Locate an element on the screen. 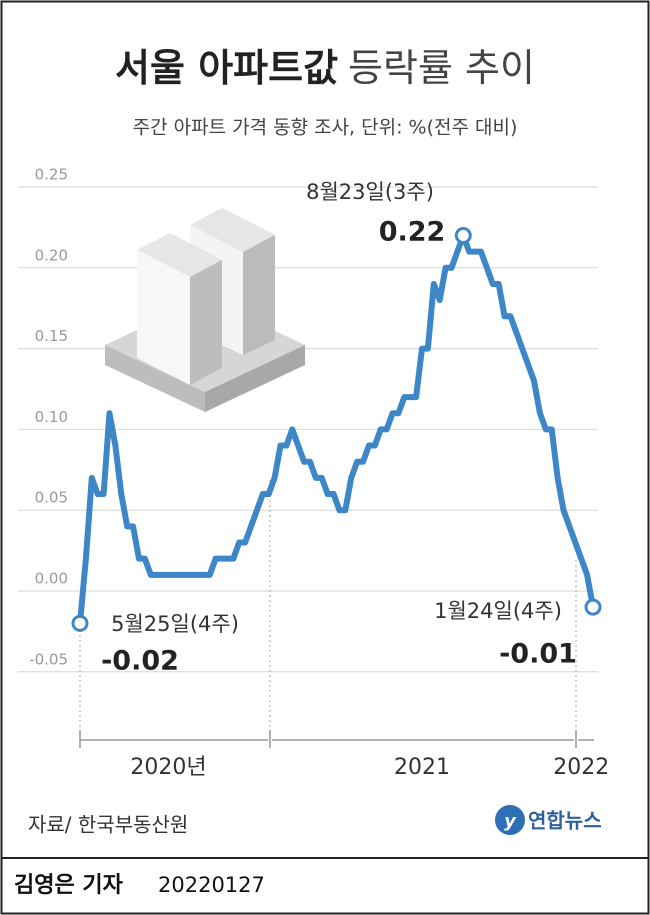  y-tick-label: 0.00 is located at coordinates (51, 579).